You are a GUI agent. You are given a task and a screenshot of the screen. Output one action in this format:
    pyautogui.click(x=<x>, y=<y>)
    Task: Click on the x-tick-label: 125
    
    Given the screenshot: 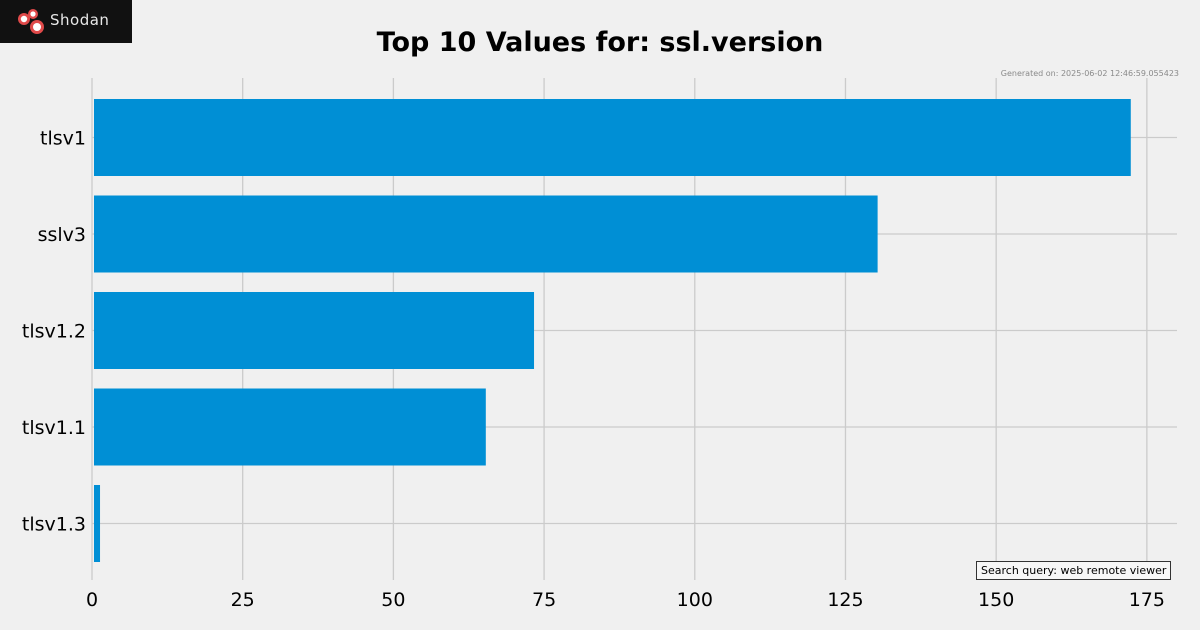 What is the action you would take?
    pyautogui.click(x=845, y=600)
    